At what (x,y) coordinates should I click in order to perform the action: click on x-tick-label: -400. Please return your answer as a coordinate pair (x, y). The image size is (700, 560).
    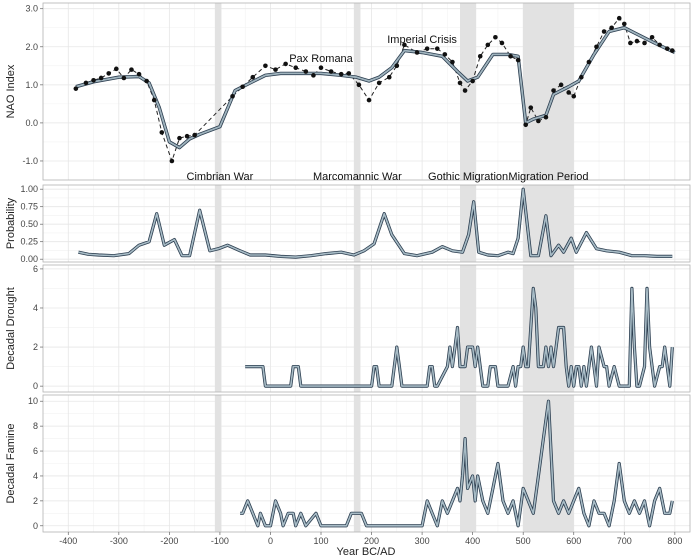
    Looking at the image, I should click on (68, 541).